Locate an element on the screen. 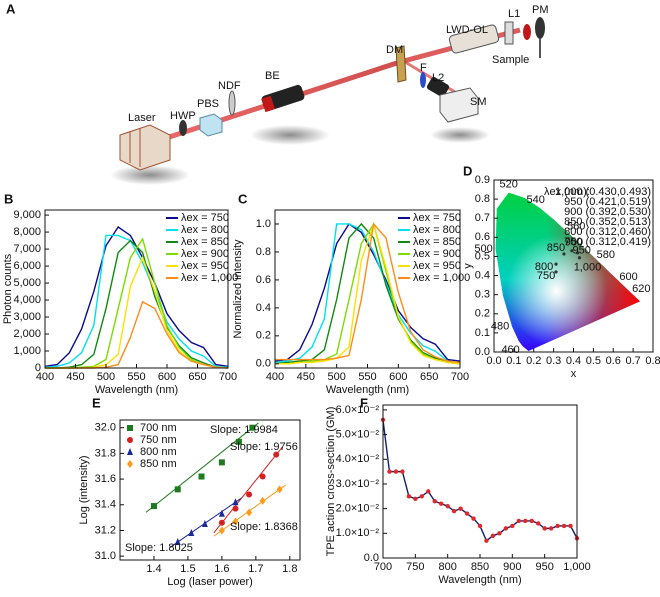 This screenshot has height=597, width=660. x-axis-title: Wavelength (nm) is located at coordinates (136, 390).